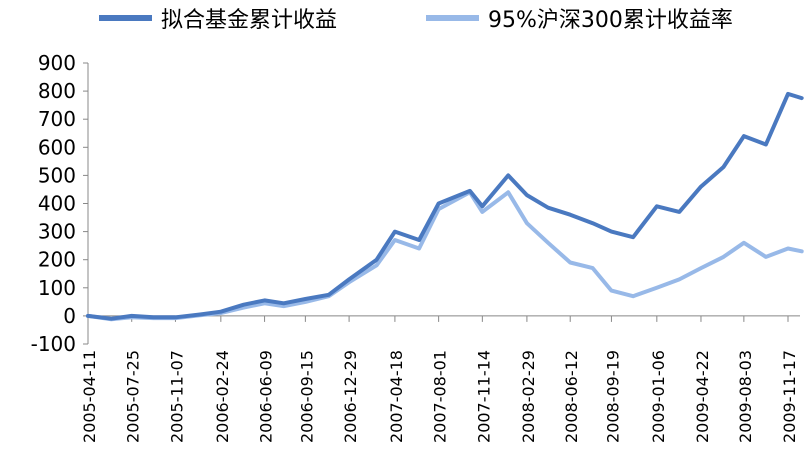  What do you see at coordinates (440, 396) in the screenshot?
I see `x-tick-label: 2007-08-01` at bounding box center [440, 396].